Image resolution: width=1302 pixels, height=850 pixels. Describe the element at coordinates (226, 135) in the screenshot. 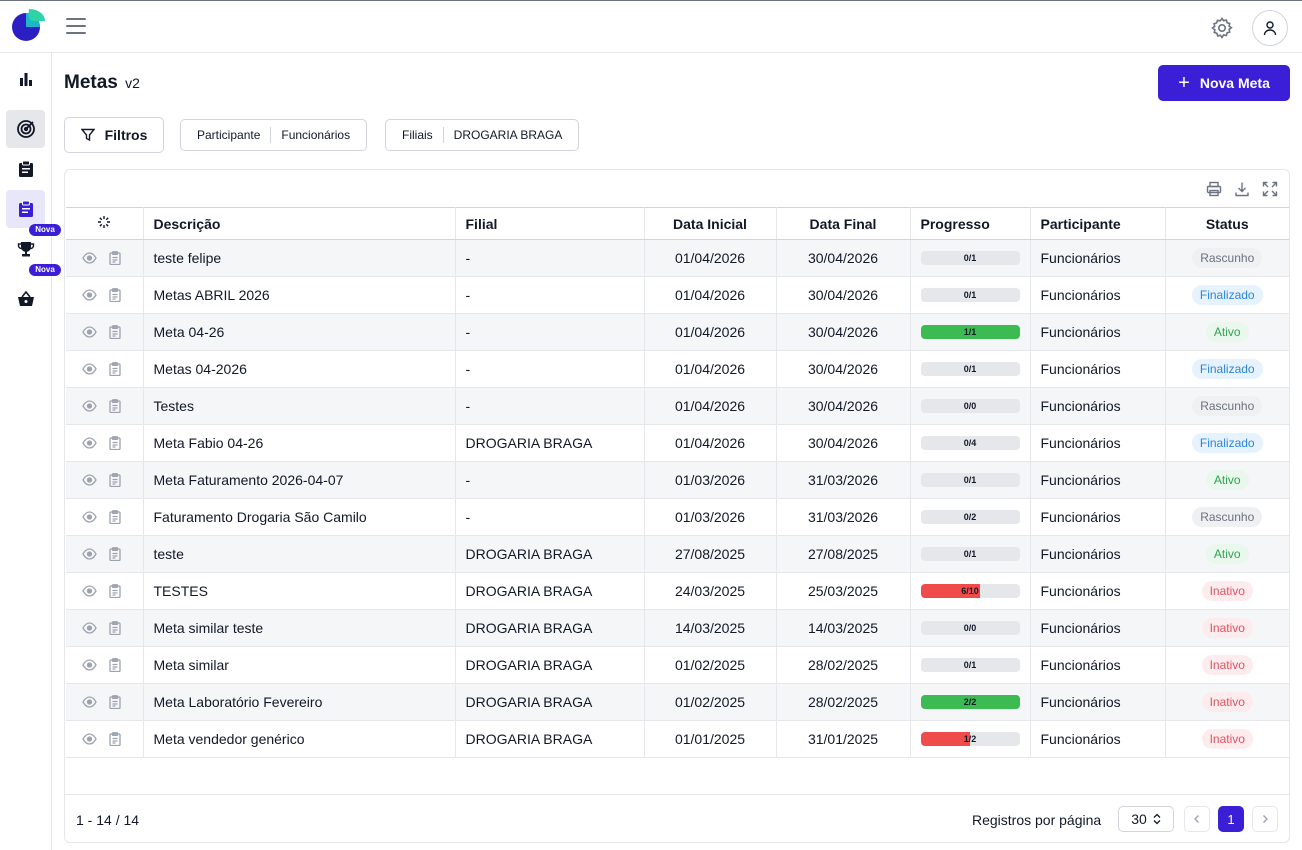

I see `chip-key: Participante` at that location.